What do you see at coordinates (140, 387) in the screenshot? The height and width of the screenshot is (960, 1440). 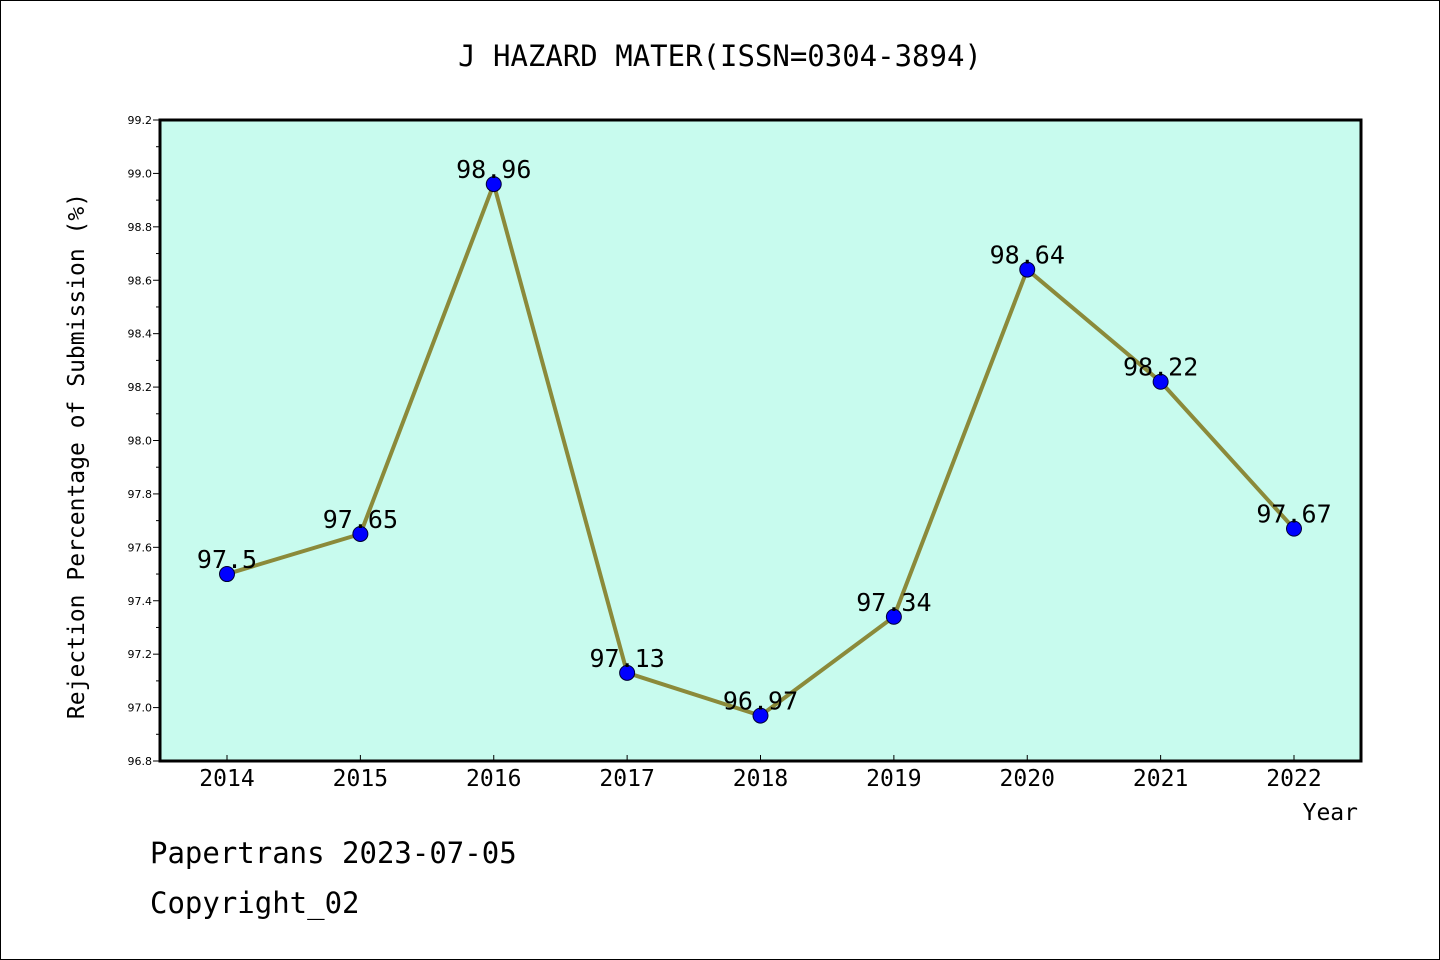 I see `y-tick-label: 98.2` at bounding box center [140, 387].